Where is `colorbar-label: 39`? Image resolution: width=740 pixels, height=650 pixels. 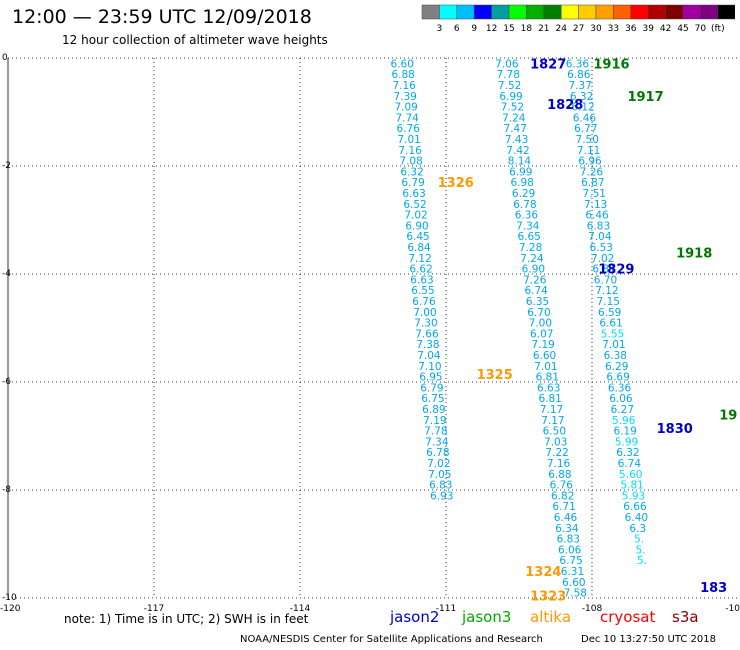 colorbar-label: 39 is located at coordinates (648, 29).